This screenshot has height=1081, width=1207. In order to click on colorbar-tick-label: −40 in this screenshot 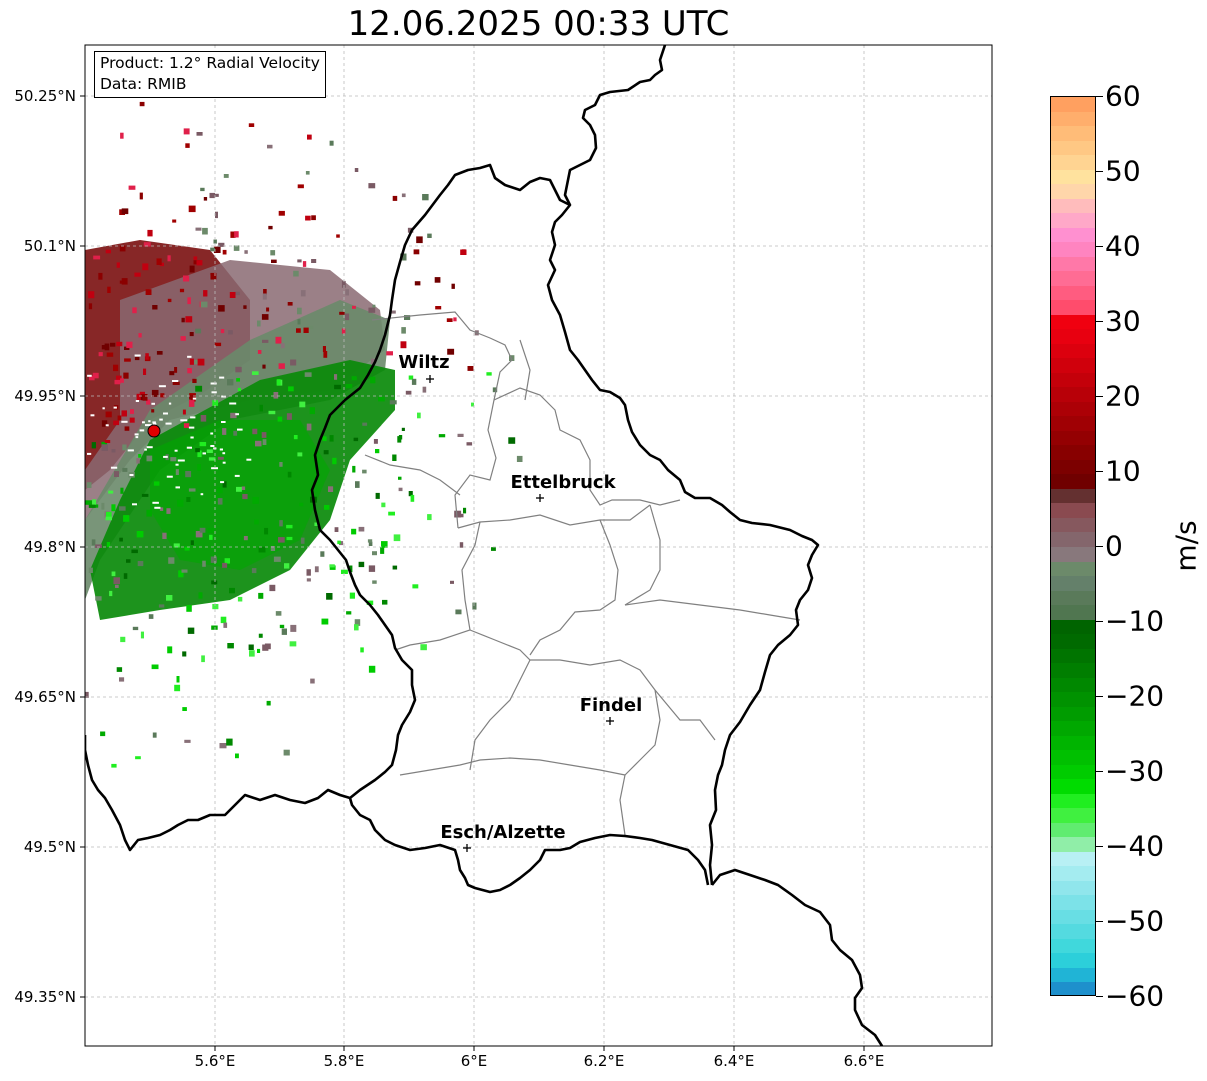, I will do `click(1135, 846)`.